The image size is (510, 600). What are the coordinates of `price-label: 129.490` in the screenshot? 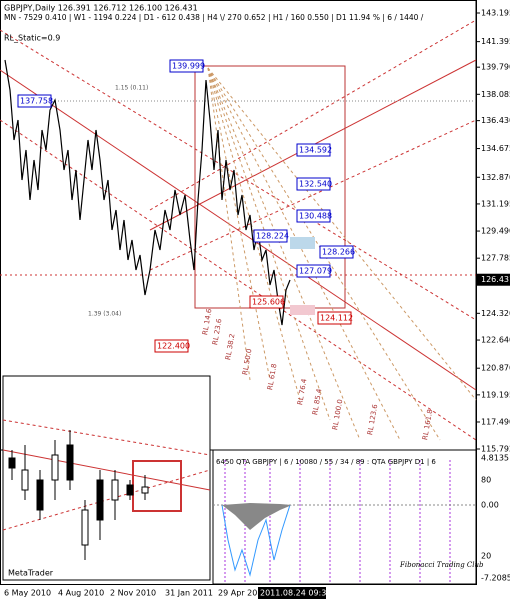 It's located at (495, 231).